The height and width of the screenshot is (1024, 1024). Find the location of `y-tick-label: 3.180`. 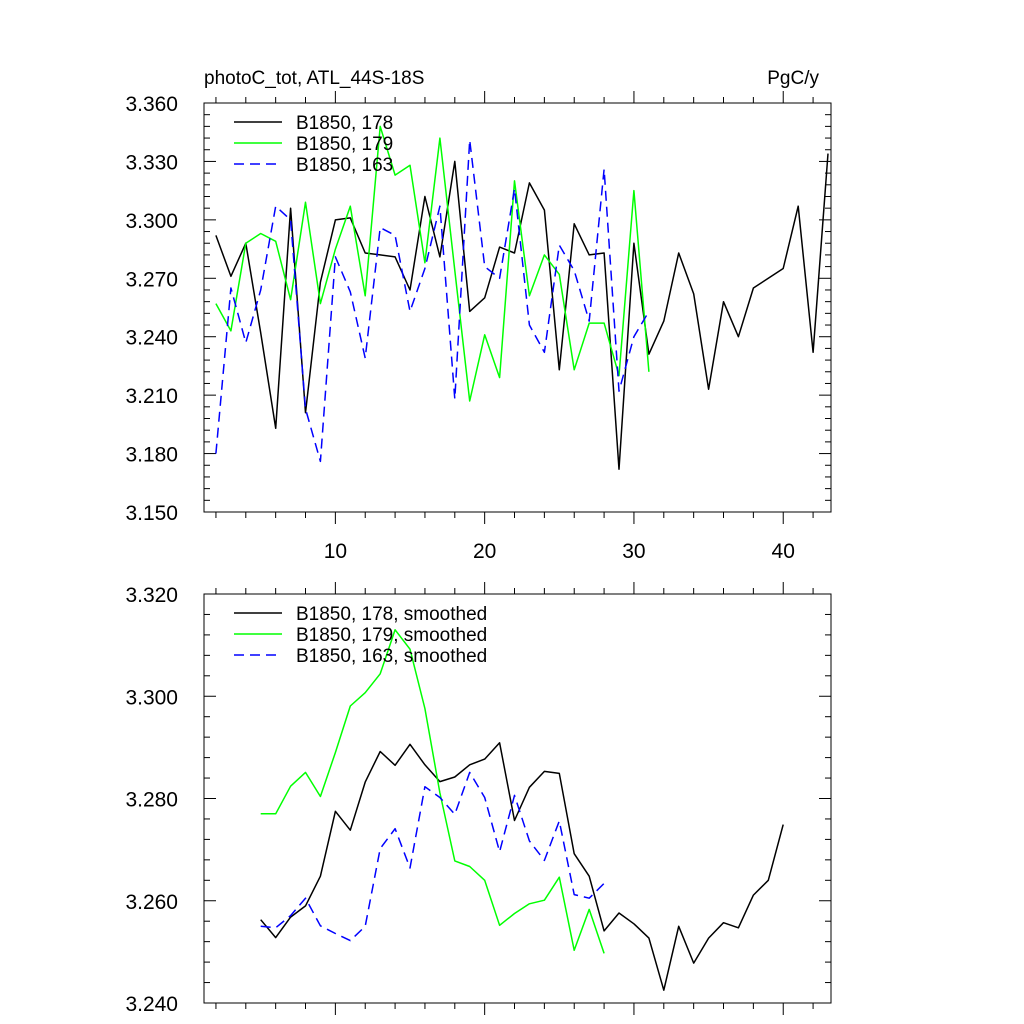

y-tick-label: 3.180 is located at coordinates (151, 455).